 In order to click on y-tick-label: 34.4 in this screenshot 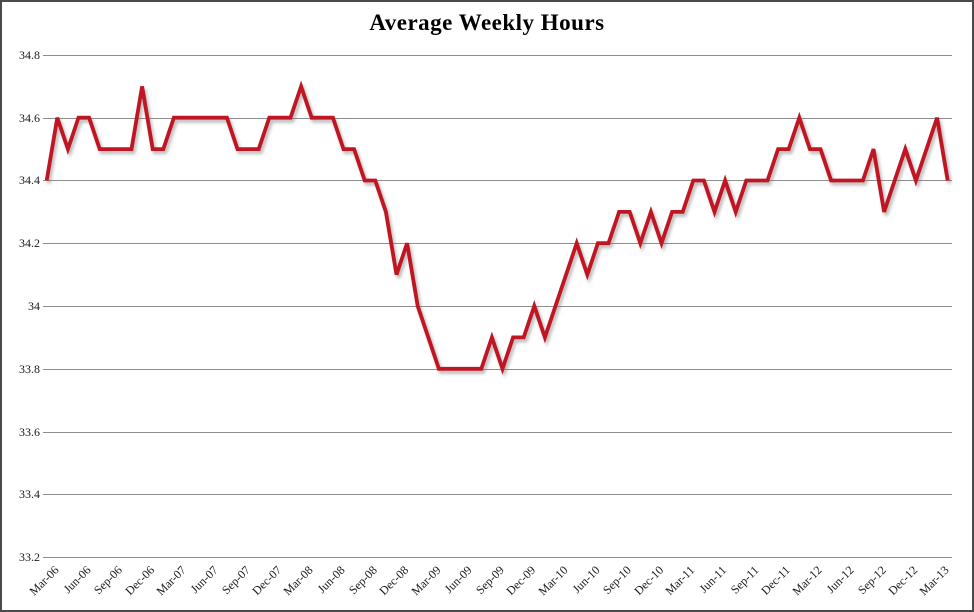, I will do `click(29, 179)`.